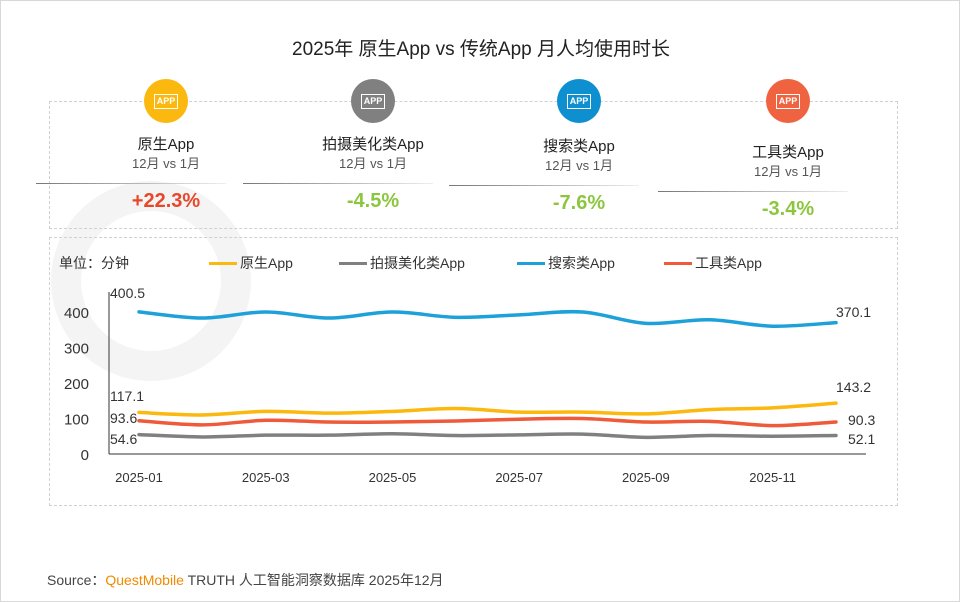  I want to click on card-change-value: -7.6%, so click(579, 203).